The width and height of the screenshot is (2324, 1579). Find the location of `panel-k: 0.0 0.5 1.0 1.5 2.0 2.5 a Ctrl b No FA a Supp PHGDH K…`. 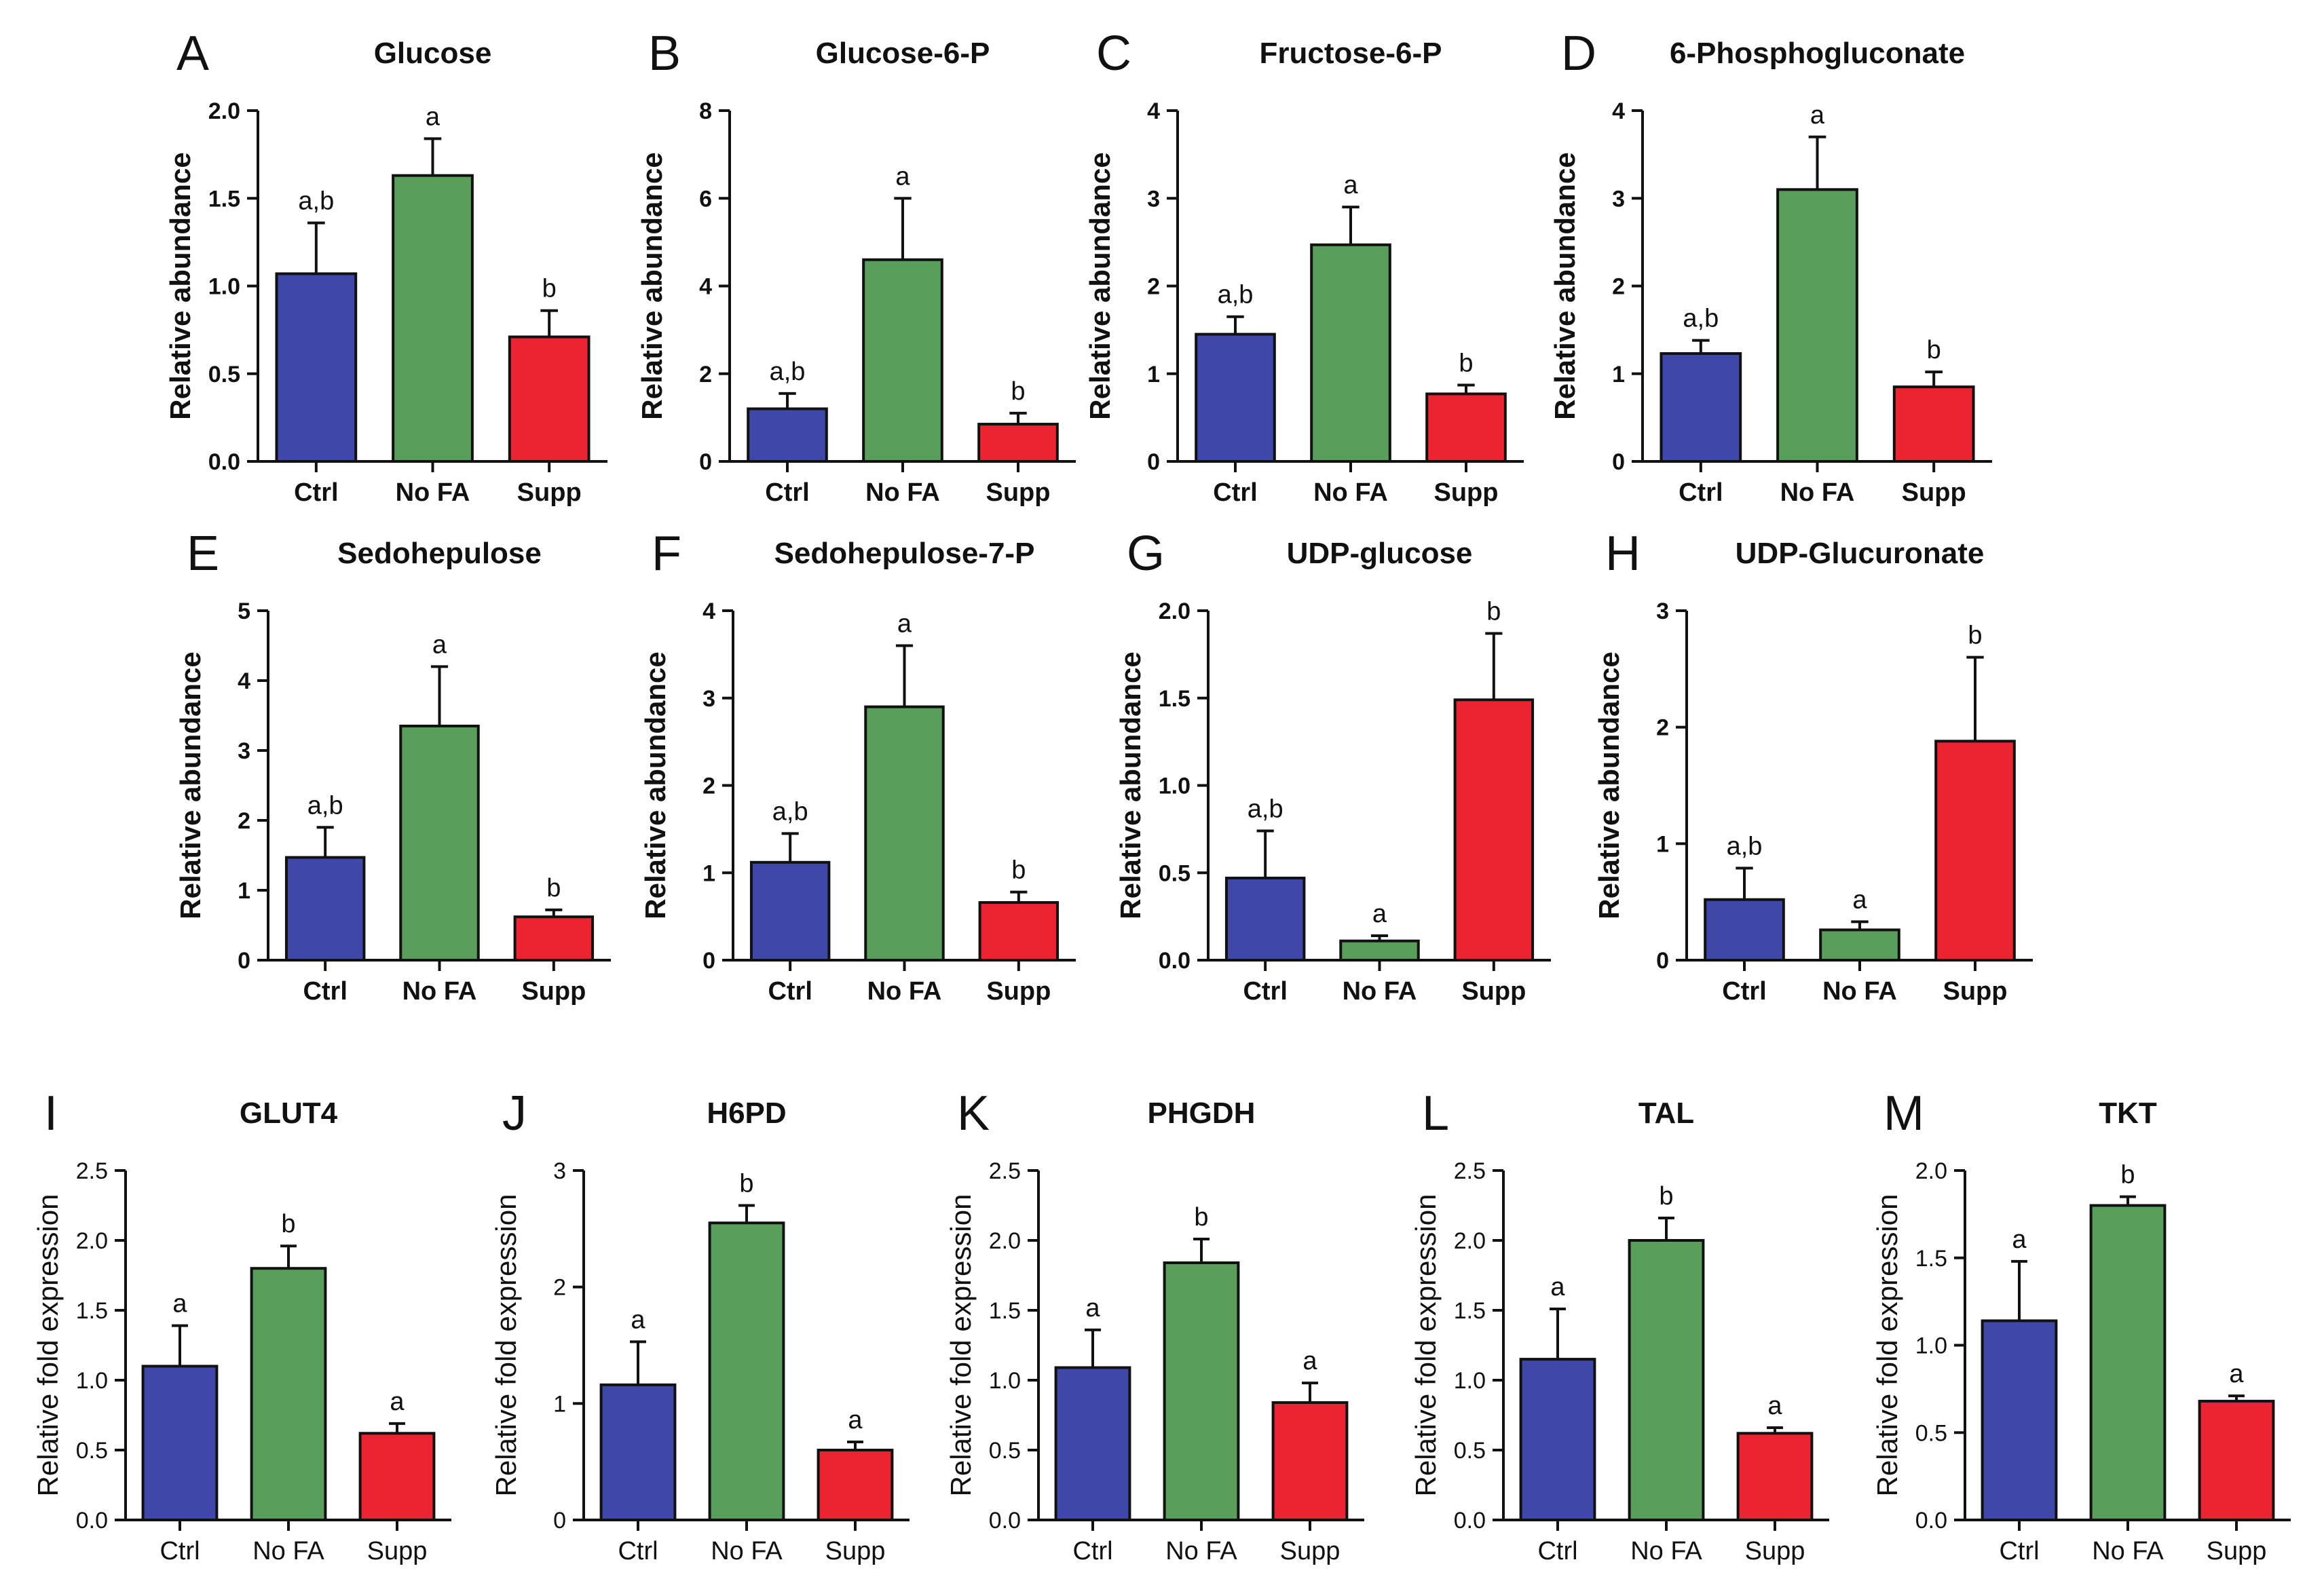

panel-k: 0.0 0.5 1.0 1.5 2.0 2.5 a Ctrl b No FA a Supp PHGDH K… is located at coordinates (1154, 1325).